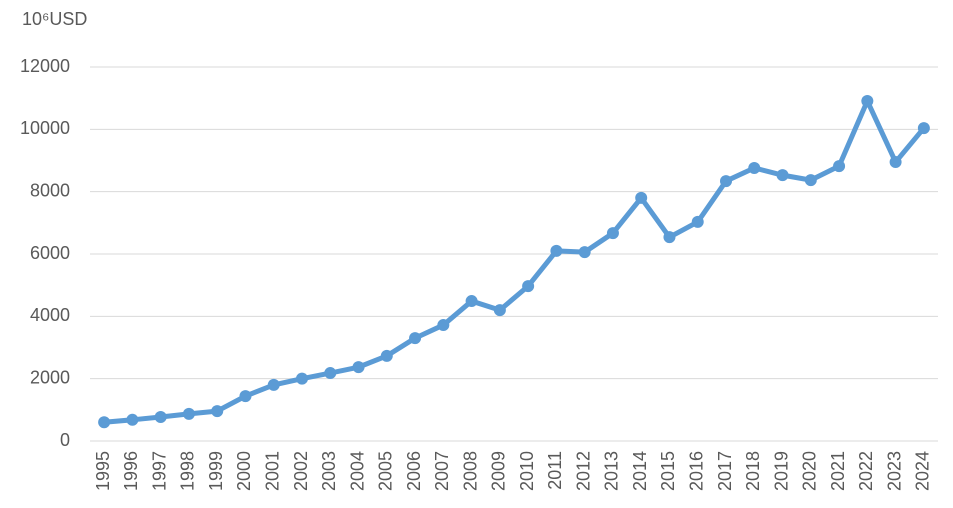 Image resolution: width=953 pixels, height=508 pixels. I want to click on x-tick-label: 2004, so click(357, 471).